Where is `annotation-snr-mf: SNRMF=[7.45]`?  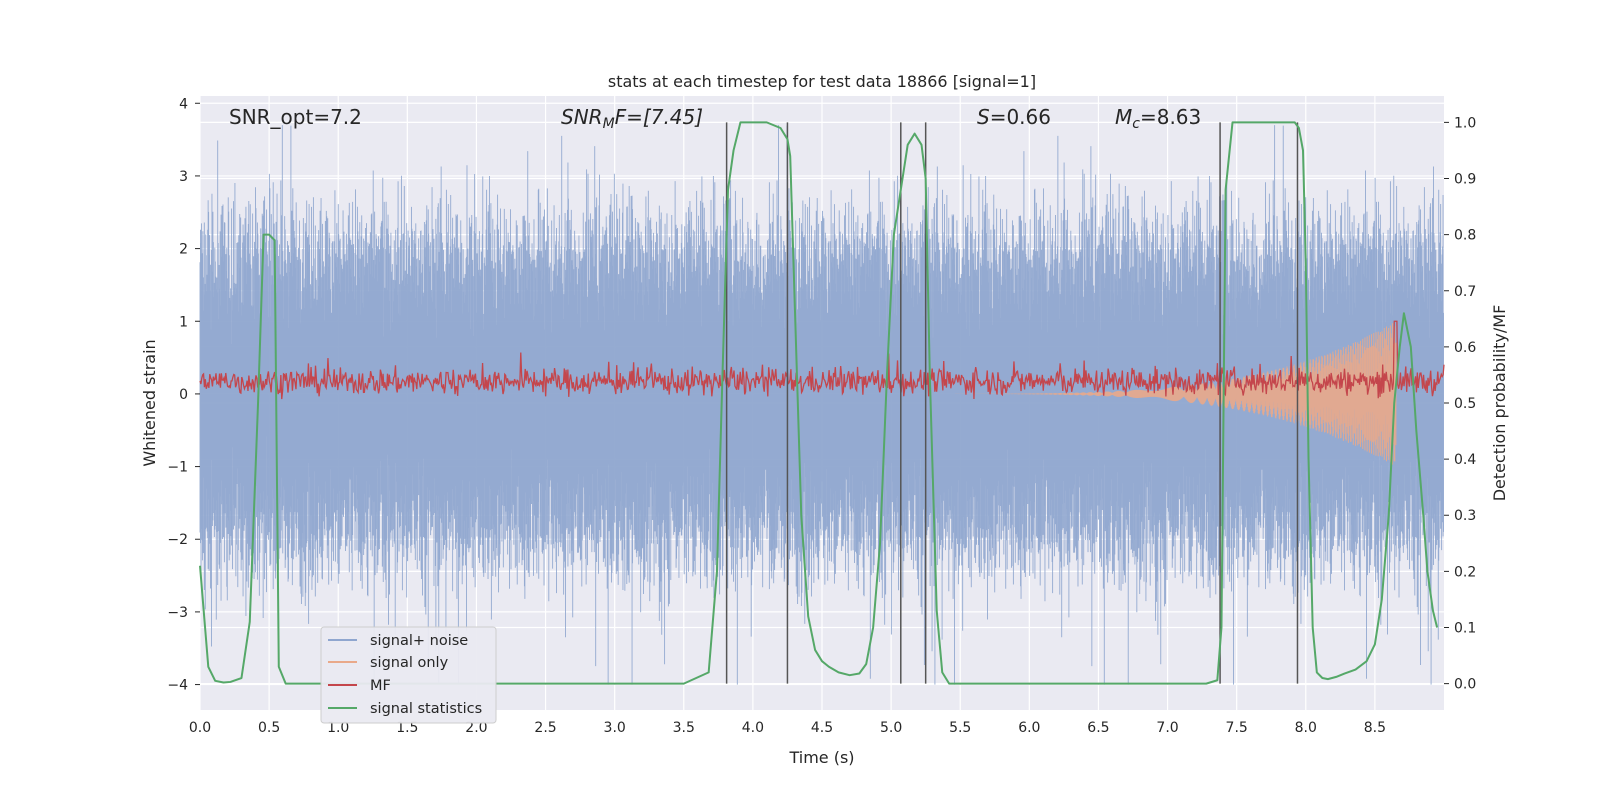
annotation-snr-mf: SNRMF=[7.45] is located at coordinates (632, 118).